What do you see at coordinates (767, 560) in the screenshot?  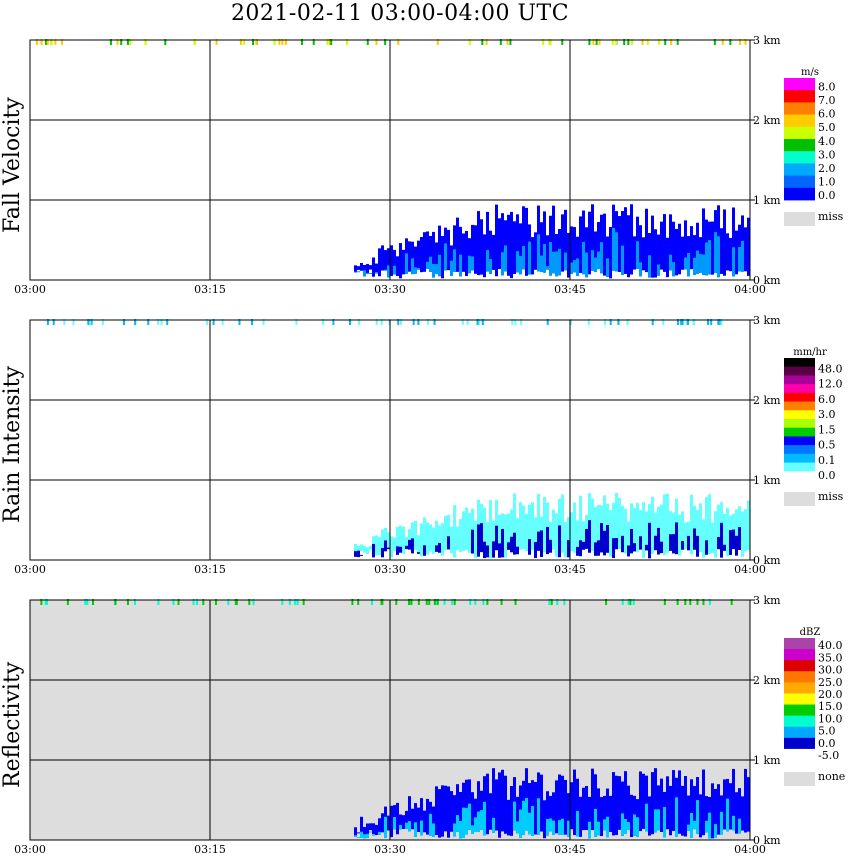 I see `y-tick-label: 0 km` at bounding box center [767, 560].